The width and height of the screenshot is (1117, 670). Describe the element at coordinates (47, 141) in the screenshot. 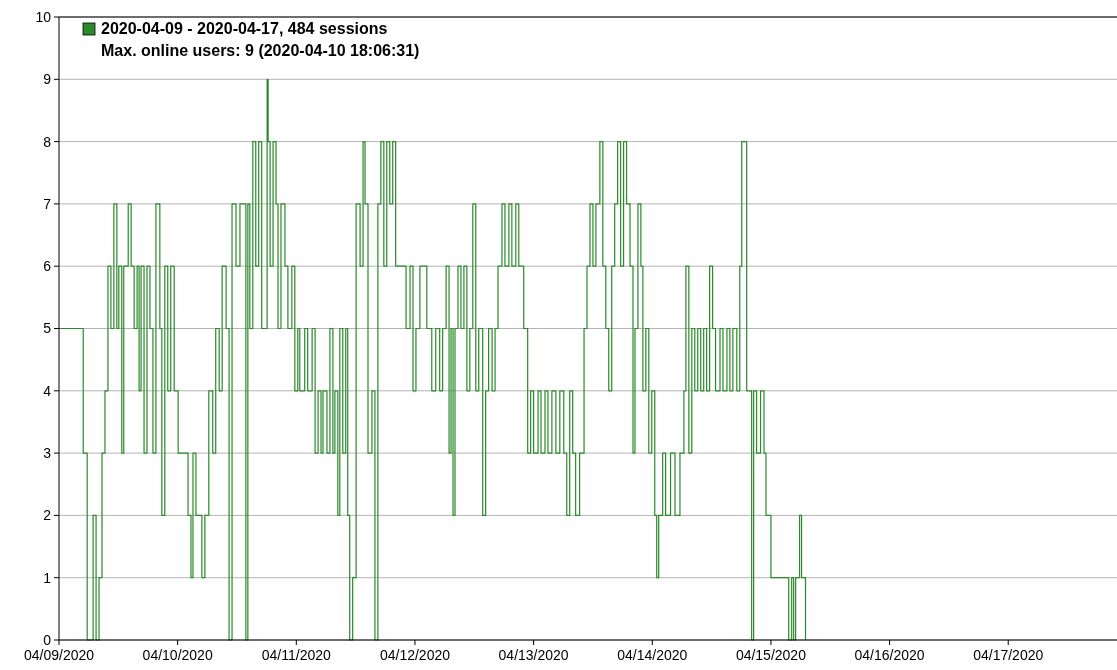

I see `y-tick-label: 8` at that location.